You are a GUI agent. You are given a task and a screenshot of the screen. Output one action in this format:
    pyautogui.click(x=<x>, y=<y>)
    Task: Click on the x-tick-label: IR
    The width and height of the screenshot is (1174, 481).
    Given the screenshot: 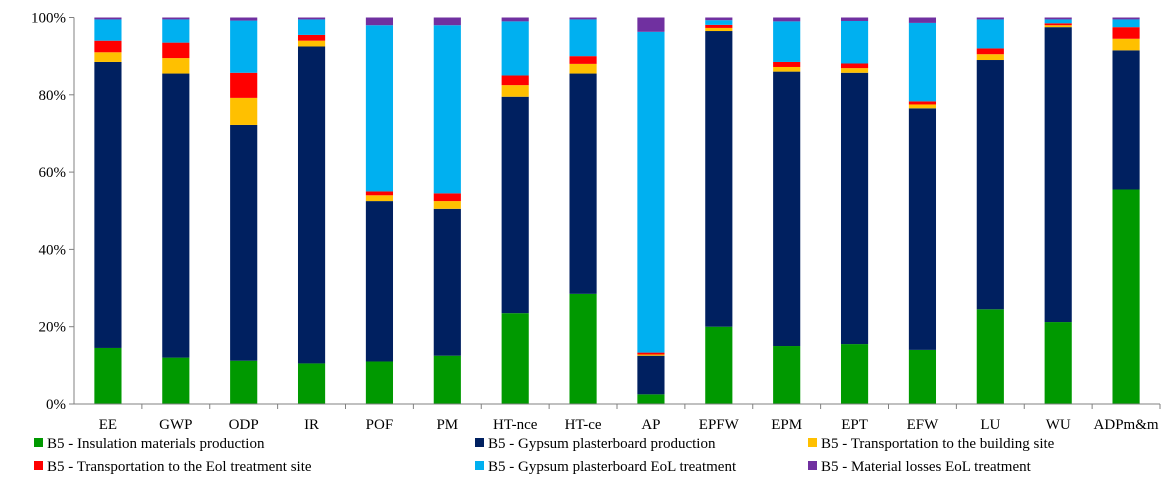 What is the action you would take?
    pyautogui.click(x=311, y=425)
    